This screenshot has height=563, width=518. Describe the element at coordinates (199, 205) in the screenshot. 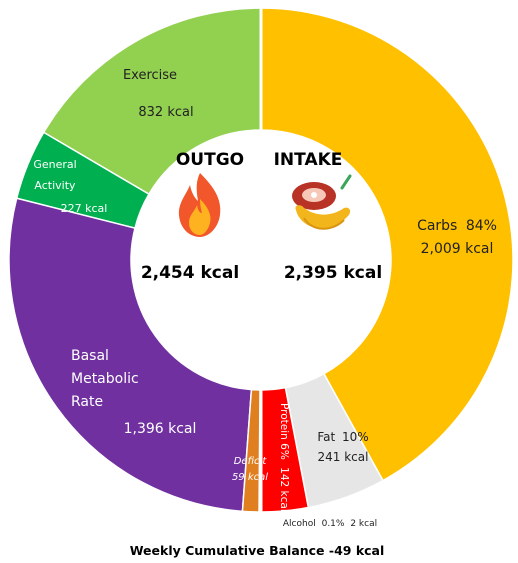

I see `fire-icon` at that location.